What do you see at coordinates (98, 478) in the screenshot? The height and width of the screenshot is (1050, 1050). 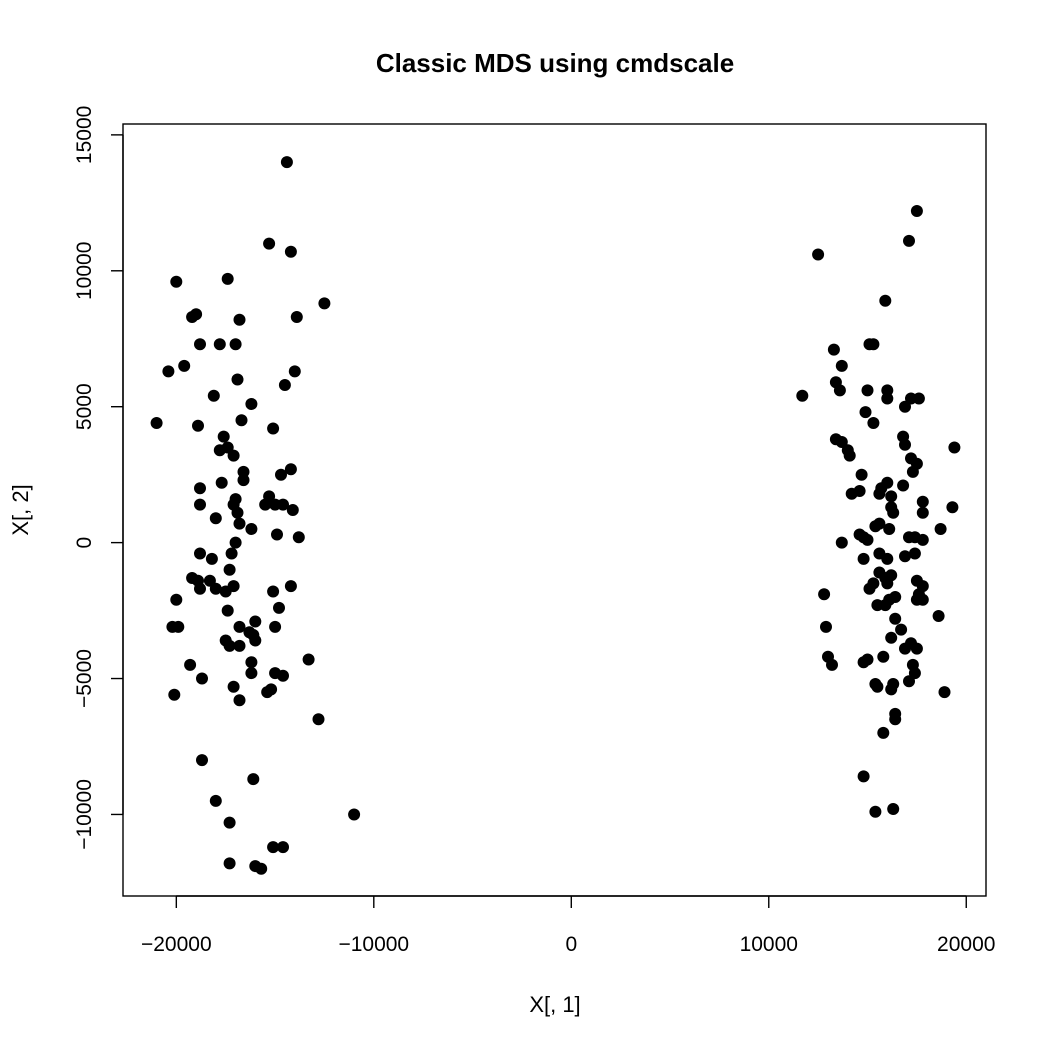 I see `y-axis: −10000 −5000 0 5000 10000 15000` at bounding box center [98, 478].